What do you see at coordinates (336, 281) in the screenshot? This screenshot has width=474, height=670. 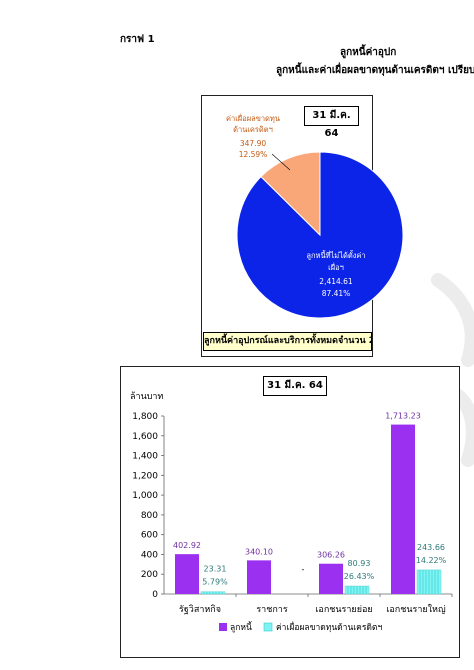 I see `pie-label-receivables-value: 2,414.61` at bounding box center [336, 281].